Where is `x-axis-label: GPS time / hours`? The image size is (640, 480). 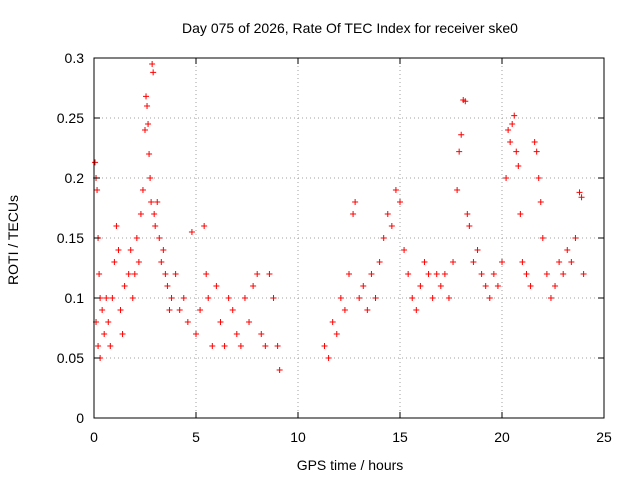
x-axis-label: GPS time / hours is located at coordinates (350, 465).